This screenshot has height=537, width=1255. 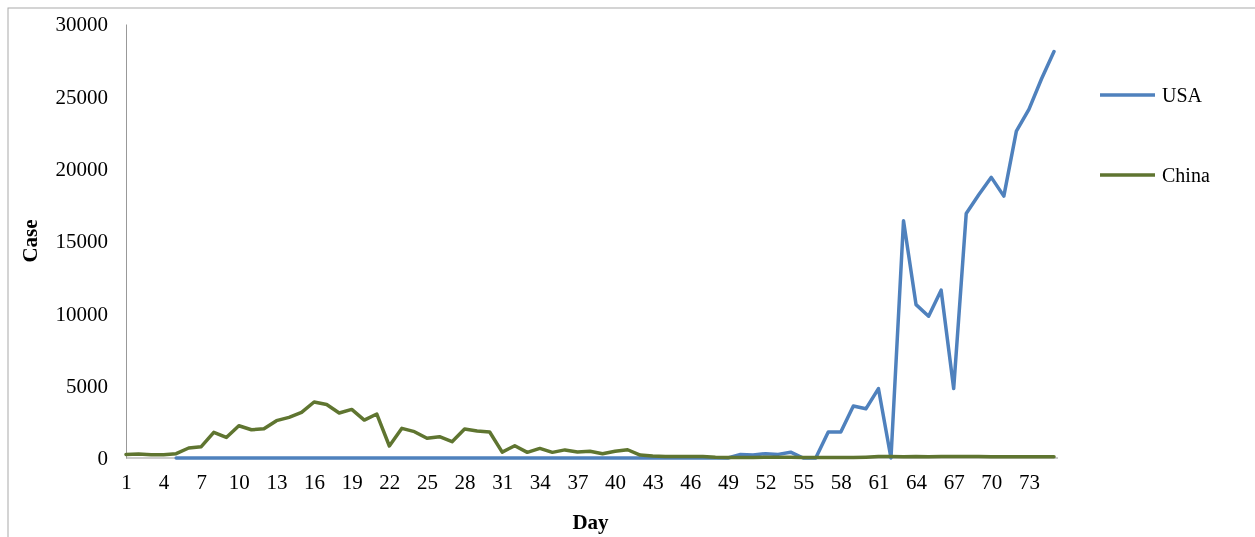 I want to click on y-tick-label: 5000, so click(x=87, y=385).